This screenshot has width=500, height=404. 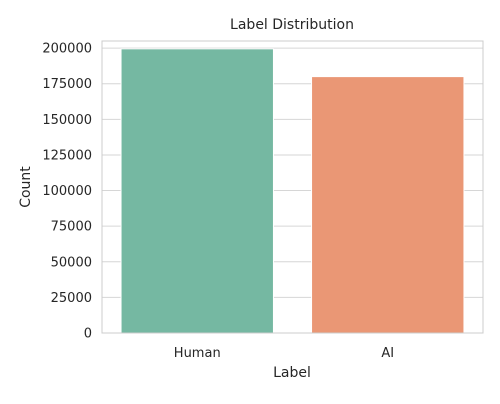 I want to click on y-tick-label: 125000, so click(x=67, y=155).